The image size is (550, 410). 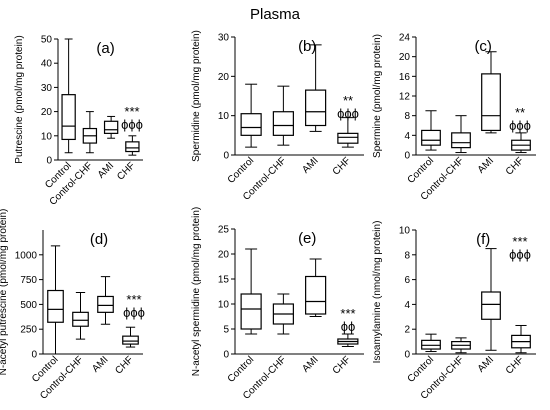 What do you see at coordinates (196, 96) in the screenshot?
I see `y-axis-label: Spermidine (pmol/mg protein)` at bounding box center [196, 96].